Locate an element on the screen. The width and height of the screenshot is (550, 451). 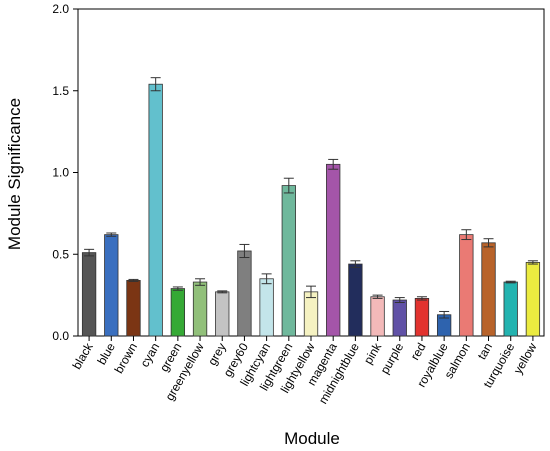
bar-lightcyan is located at coordinates (266, 307).